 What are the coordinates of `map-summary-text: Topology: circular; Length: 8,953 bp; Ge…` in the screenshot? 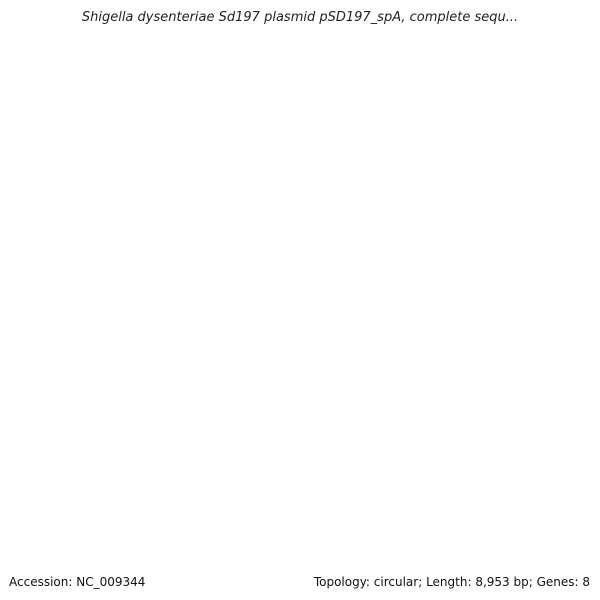 It's located at (451, 582).